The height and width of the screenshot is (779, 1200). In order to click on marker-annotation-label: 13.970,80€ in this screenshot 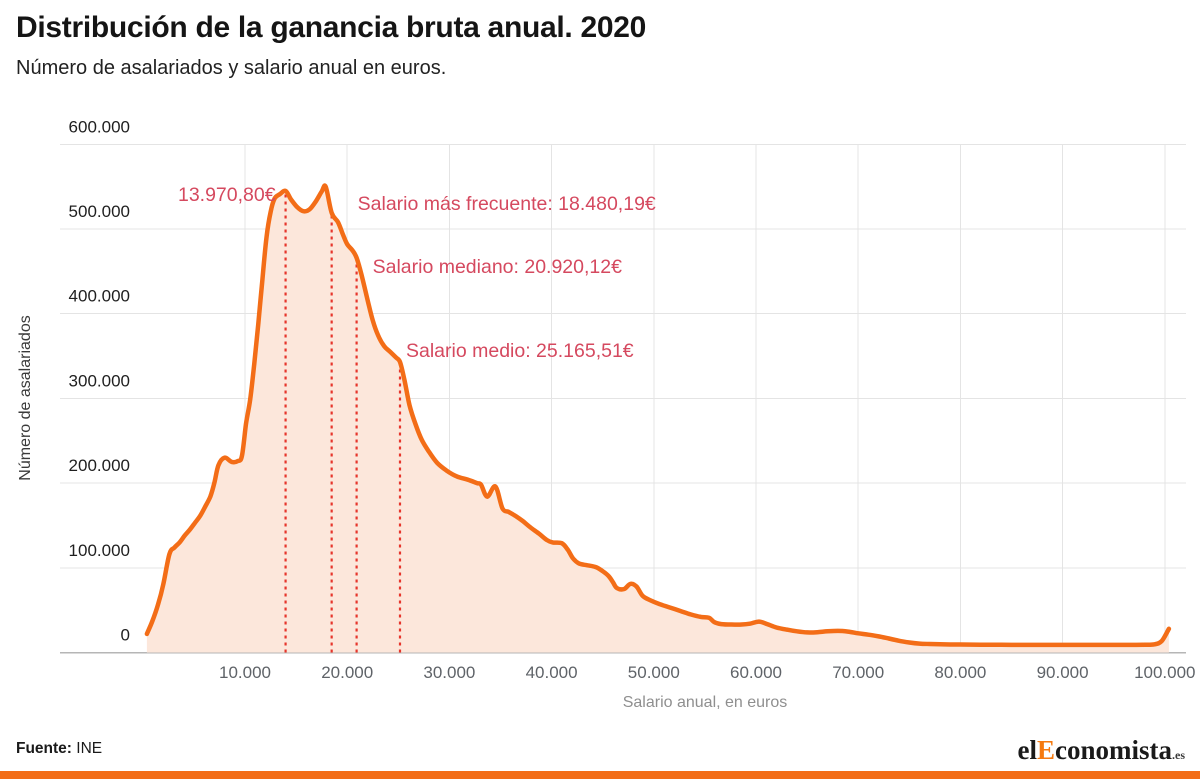, I will do `click(227, 195)`.